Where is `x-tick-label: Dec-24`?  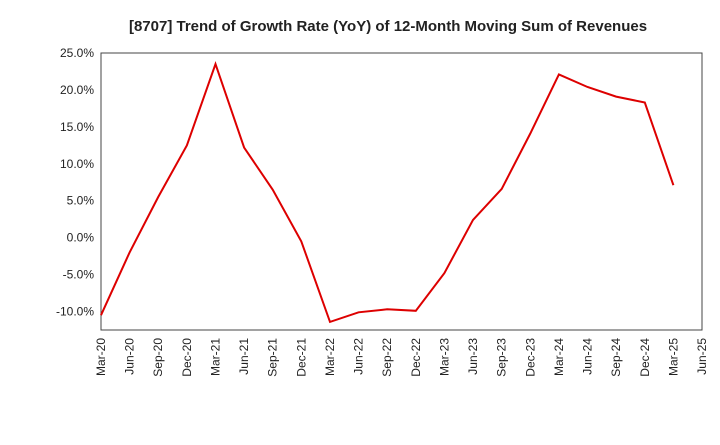
x-tick-label: Dec-24 is located at coordinates (645, 357).